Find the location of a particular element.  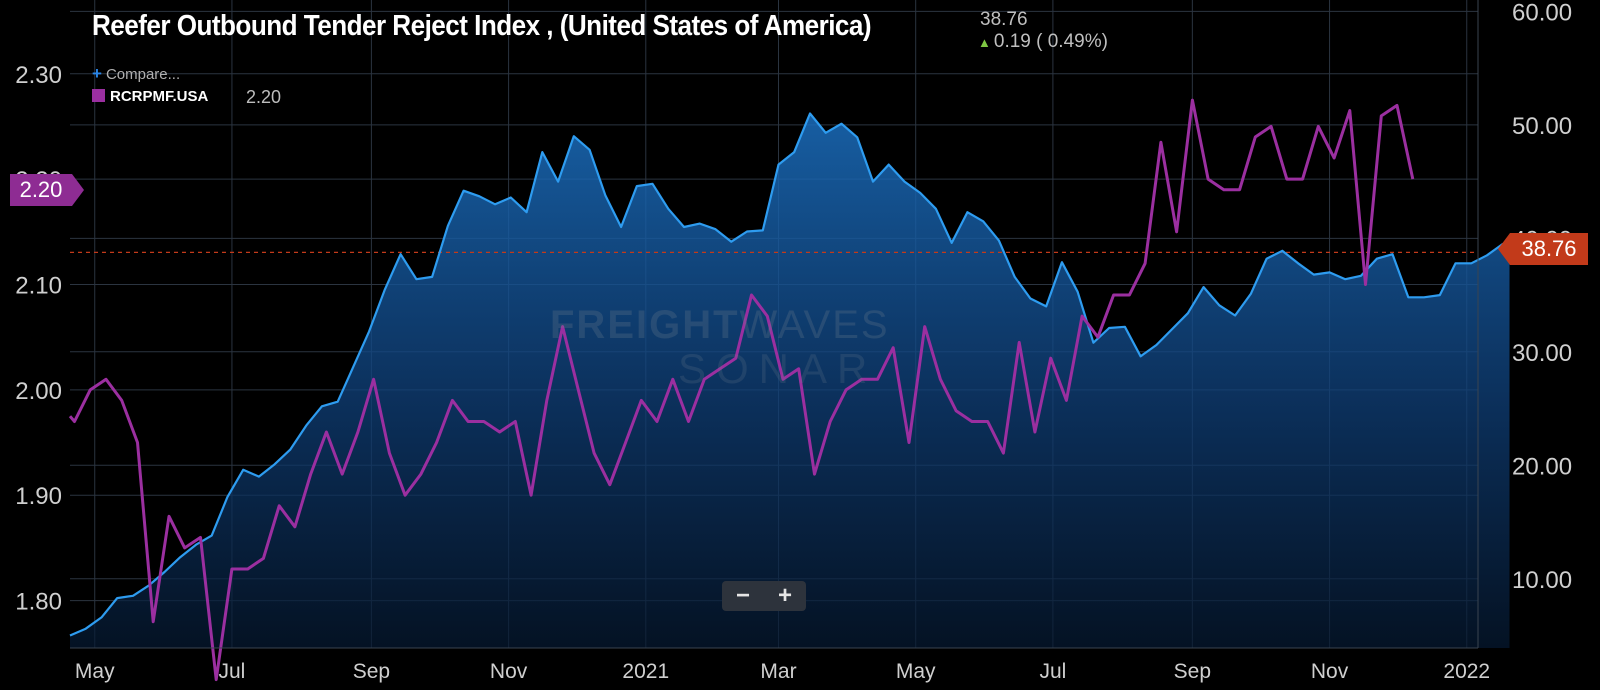

left-tick-label: 2.10 is located at coordinates (38, 285).